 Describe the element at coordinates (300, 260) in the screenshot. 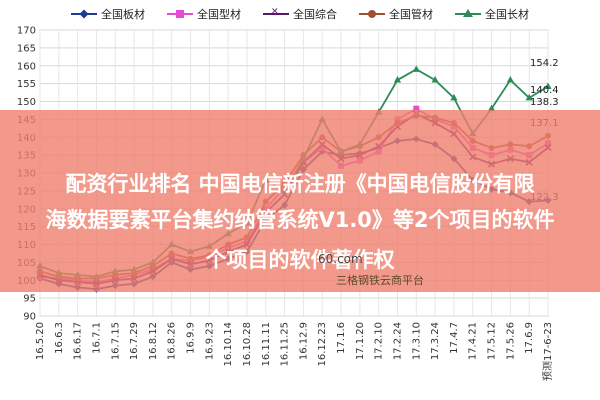

I see `headline-line-3: 个项目的软件著作权` at that location.